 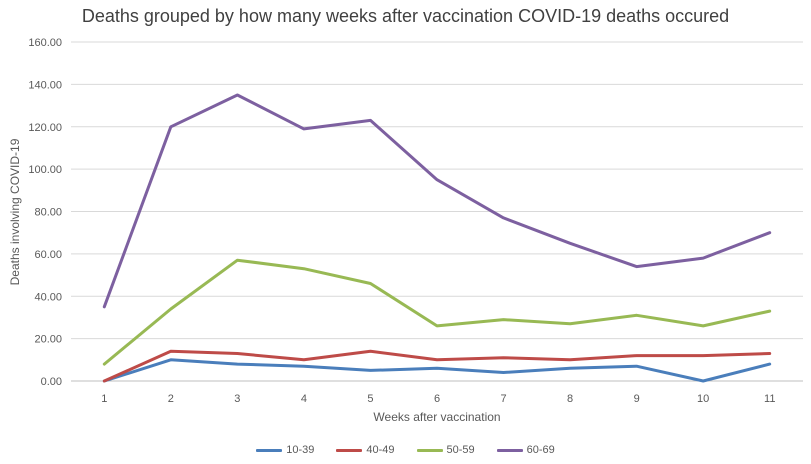 What do you see at coordinates (48, 255) in the screenshot?
I see `y-tick-label: 60.00` at bounding box center [48, 255].